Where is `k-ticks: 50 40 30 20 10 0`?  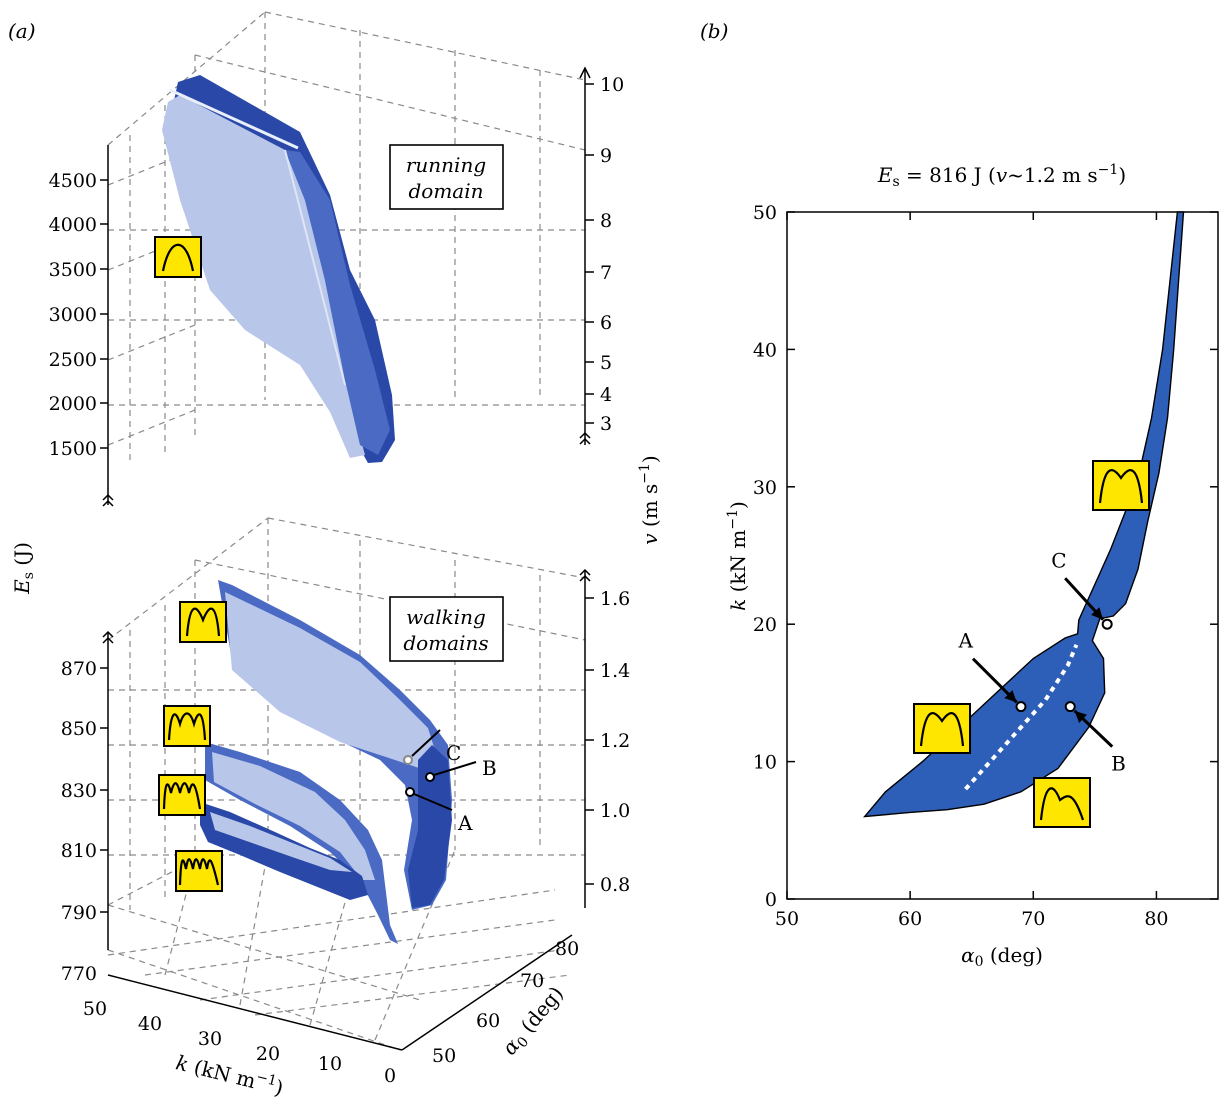 k-ticks: 50 40 30 20 10 0 is located at coordinates (239, 1042).